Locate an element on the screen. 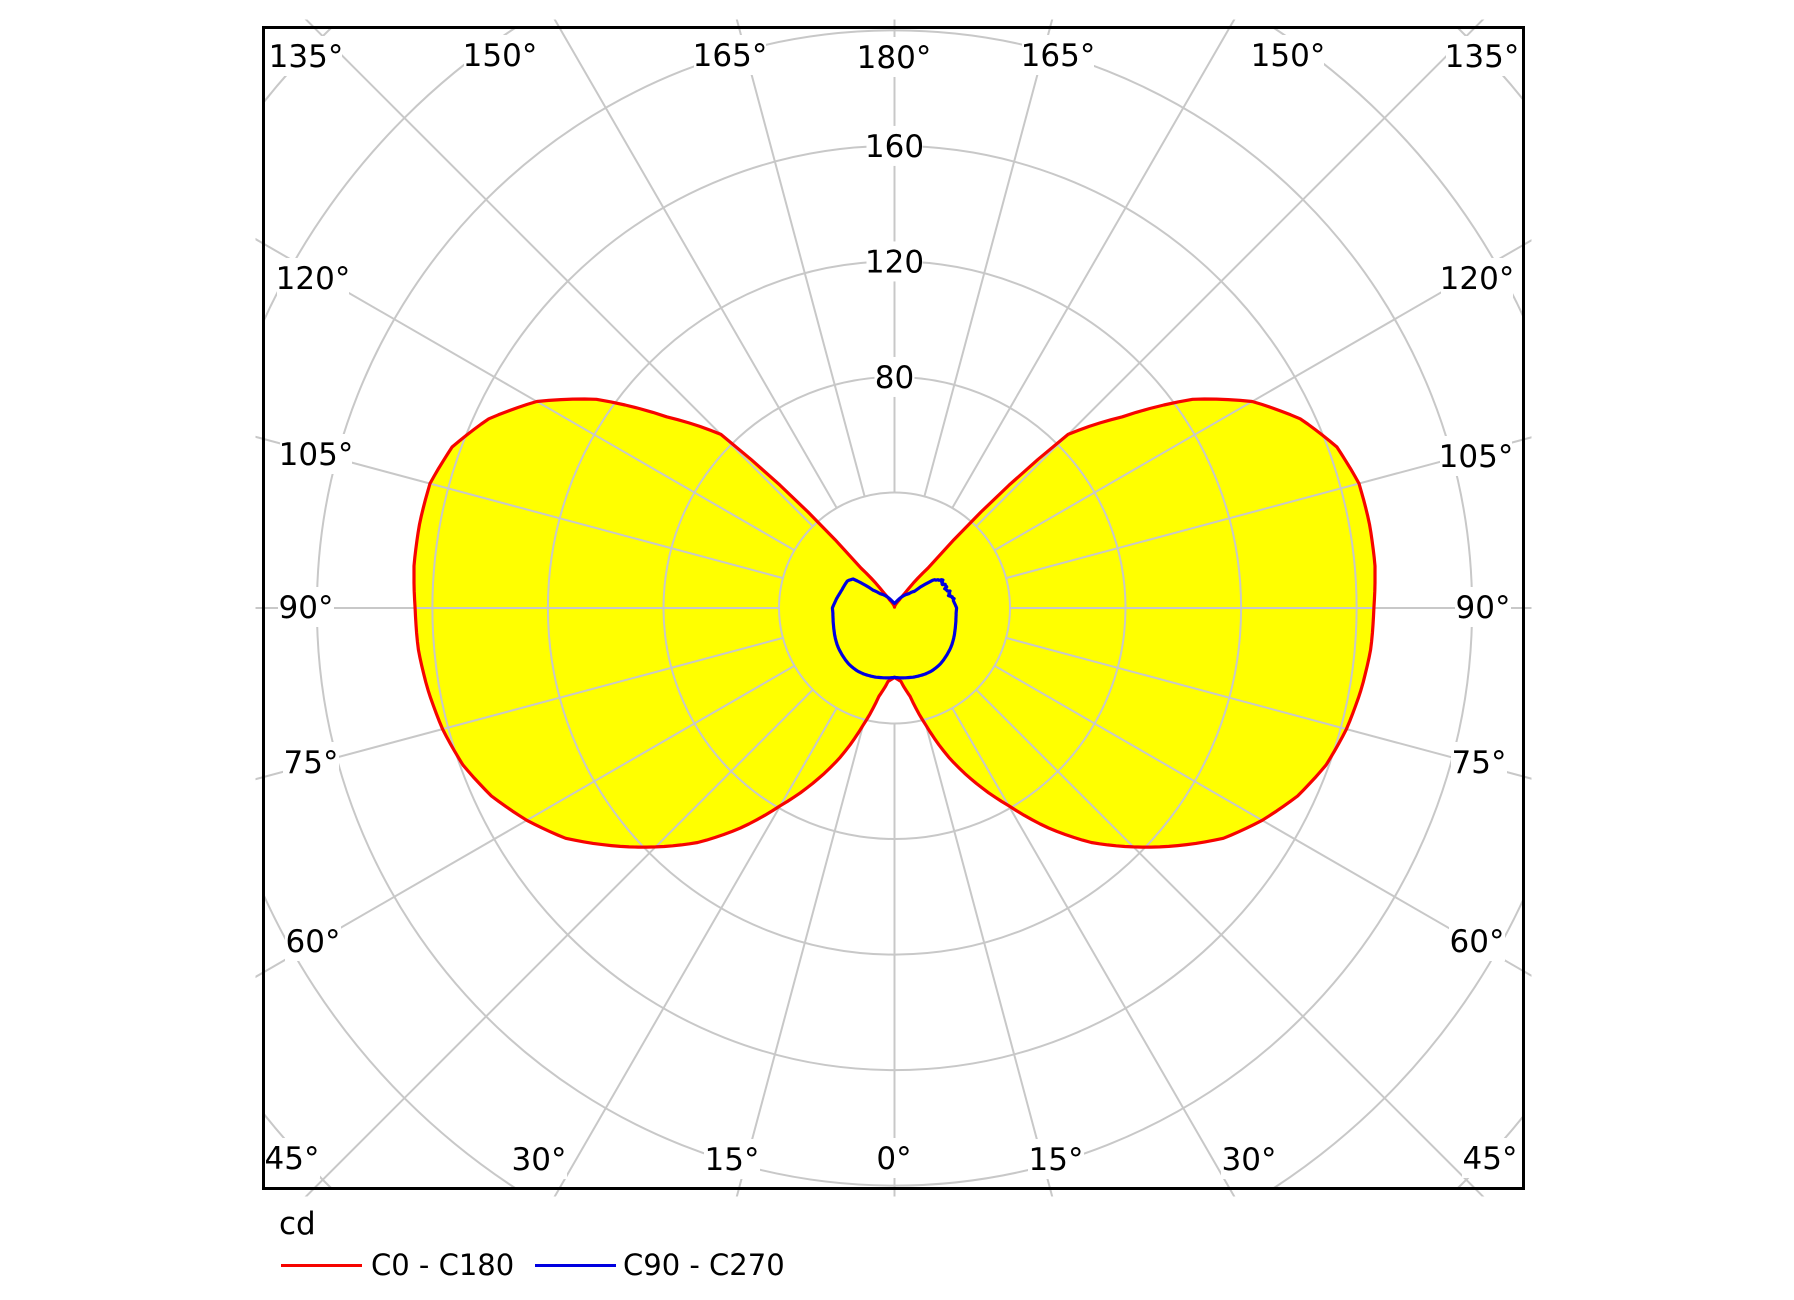 The width and height of the screenshot is (1794, 1300). legend-label-c0-c180: C0 - C180 is located at coordinates (443, 1265).